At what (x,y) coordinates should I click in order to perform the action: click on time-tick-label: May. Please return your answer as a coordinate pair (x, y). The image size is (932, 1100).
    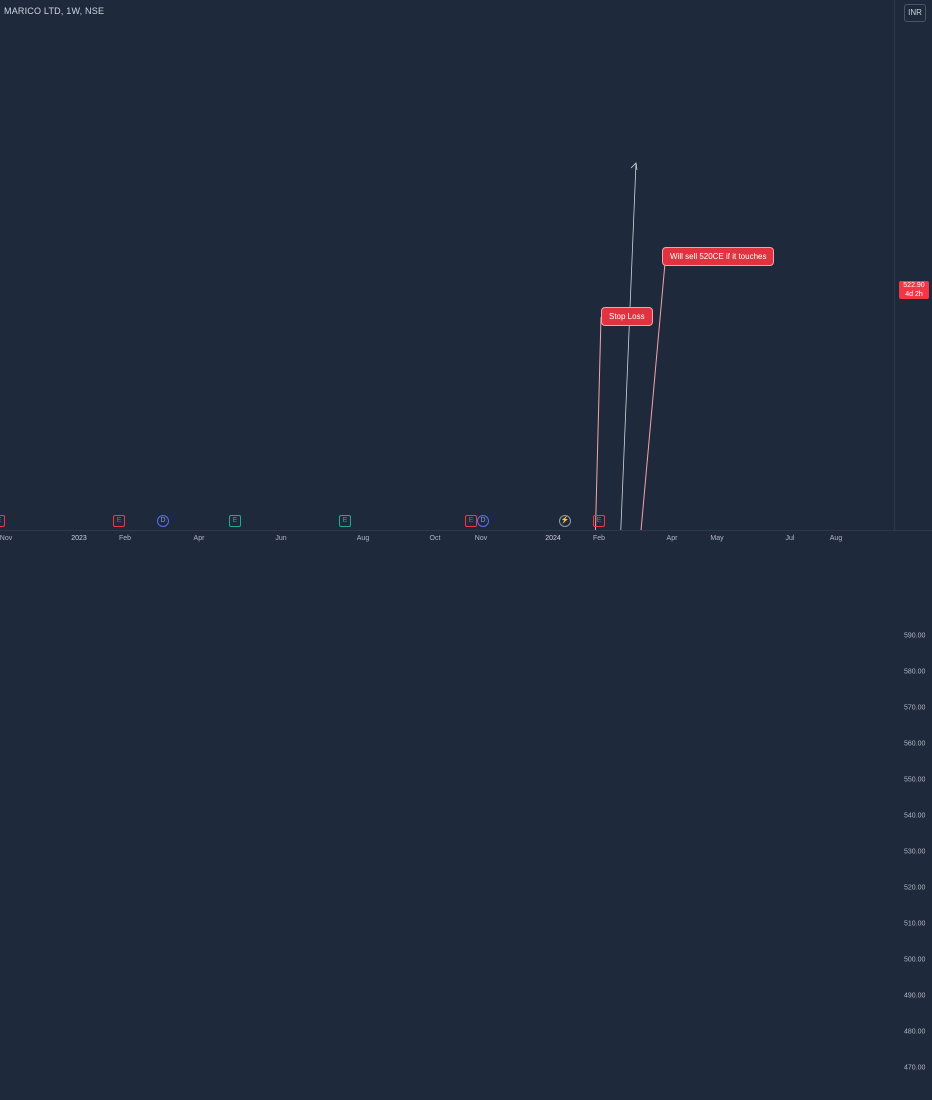
    Looking at the image, I should click on (717, 538).